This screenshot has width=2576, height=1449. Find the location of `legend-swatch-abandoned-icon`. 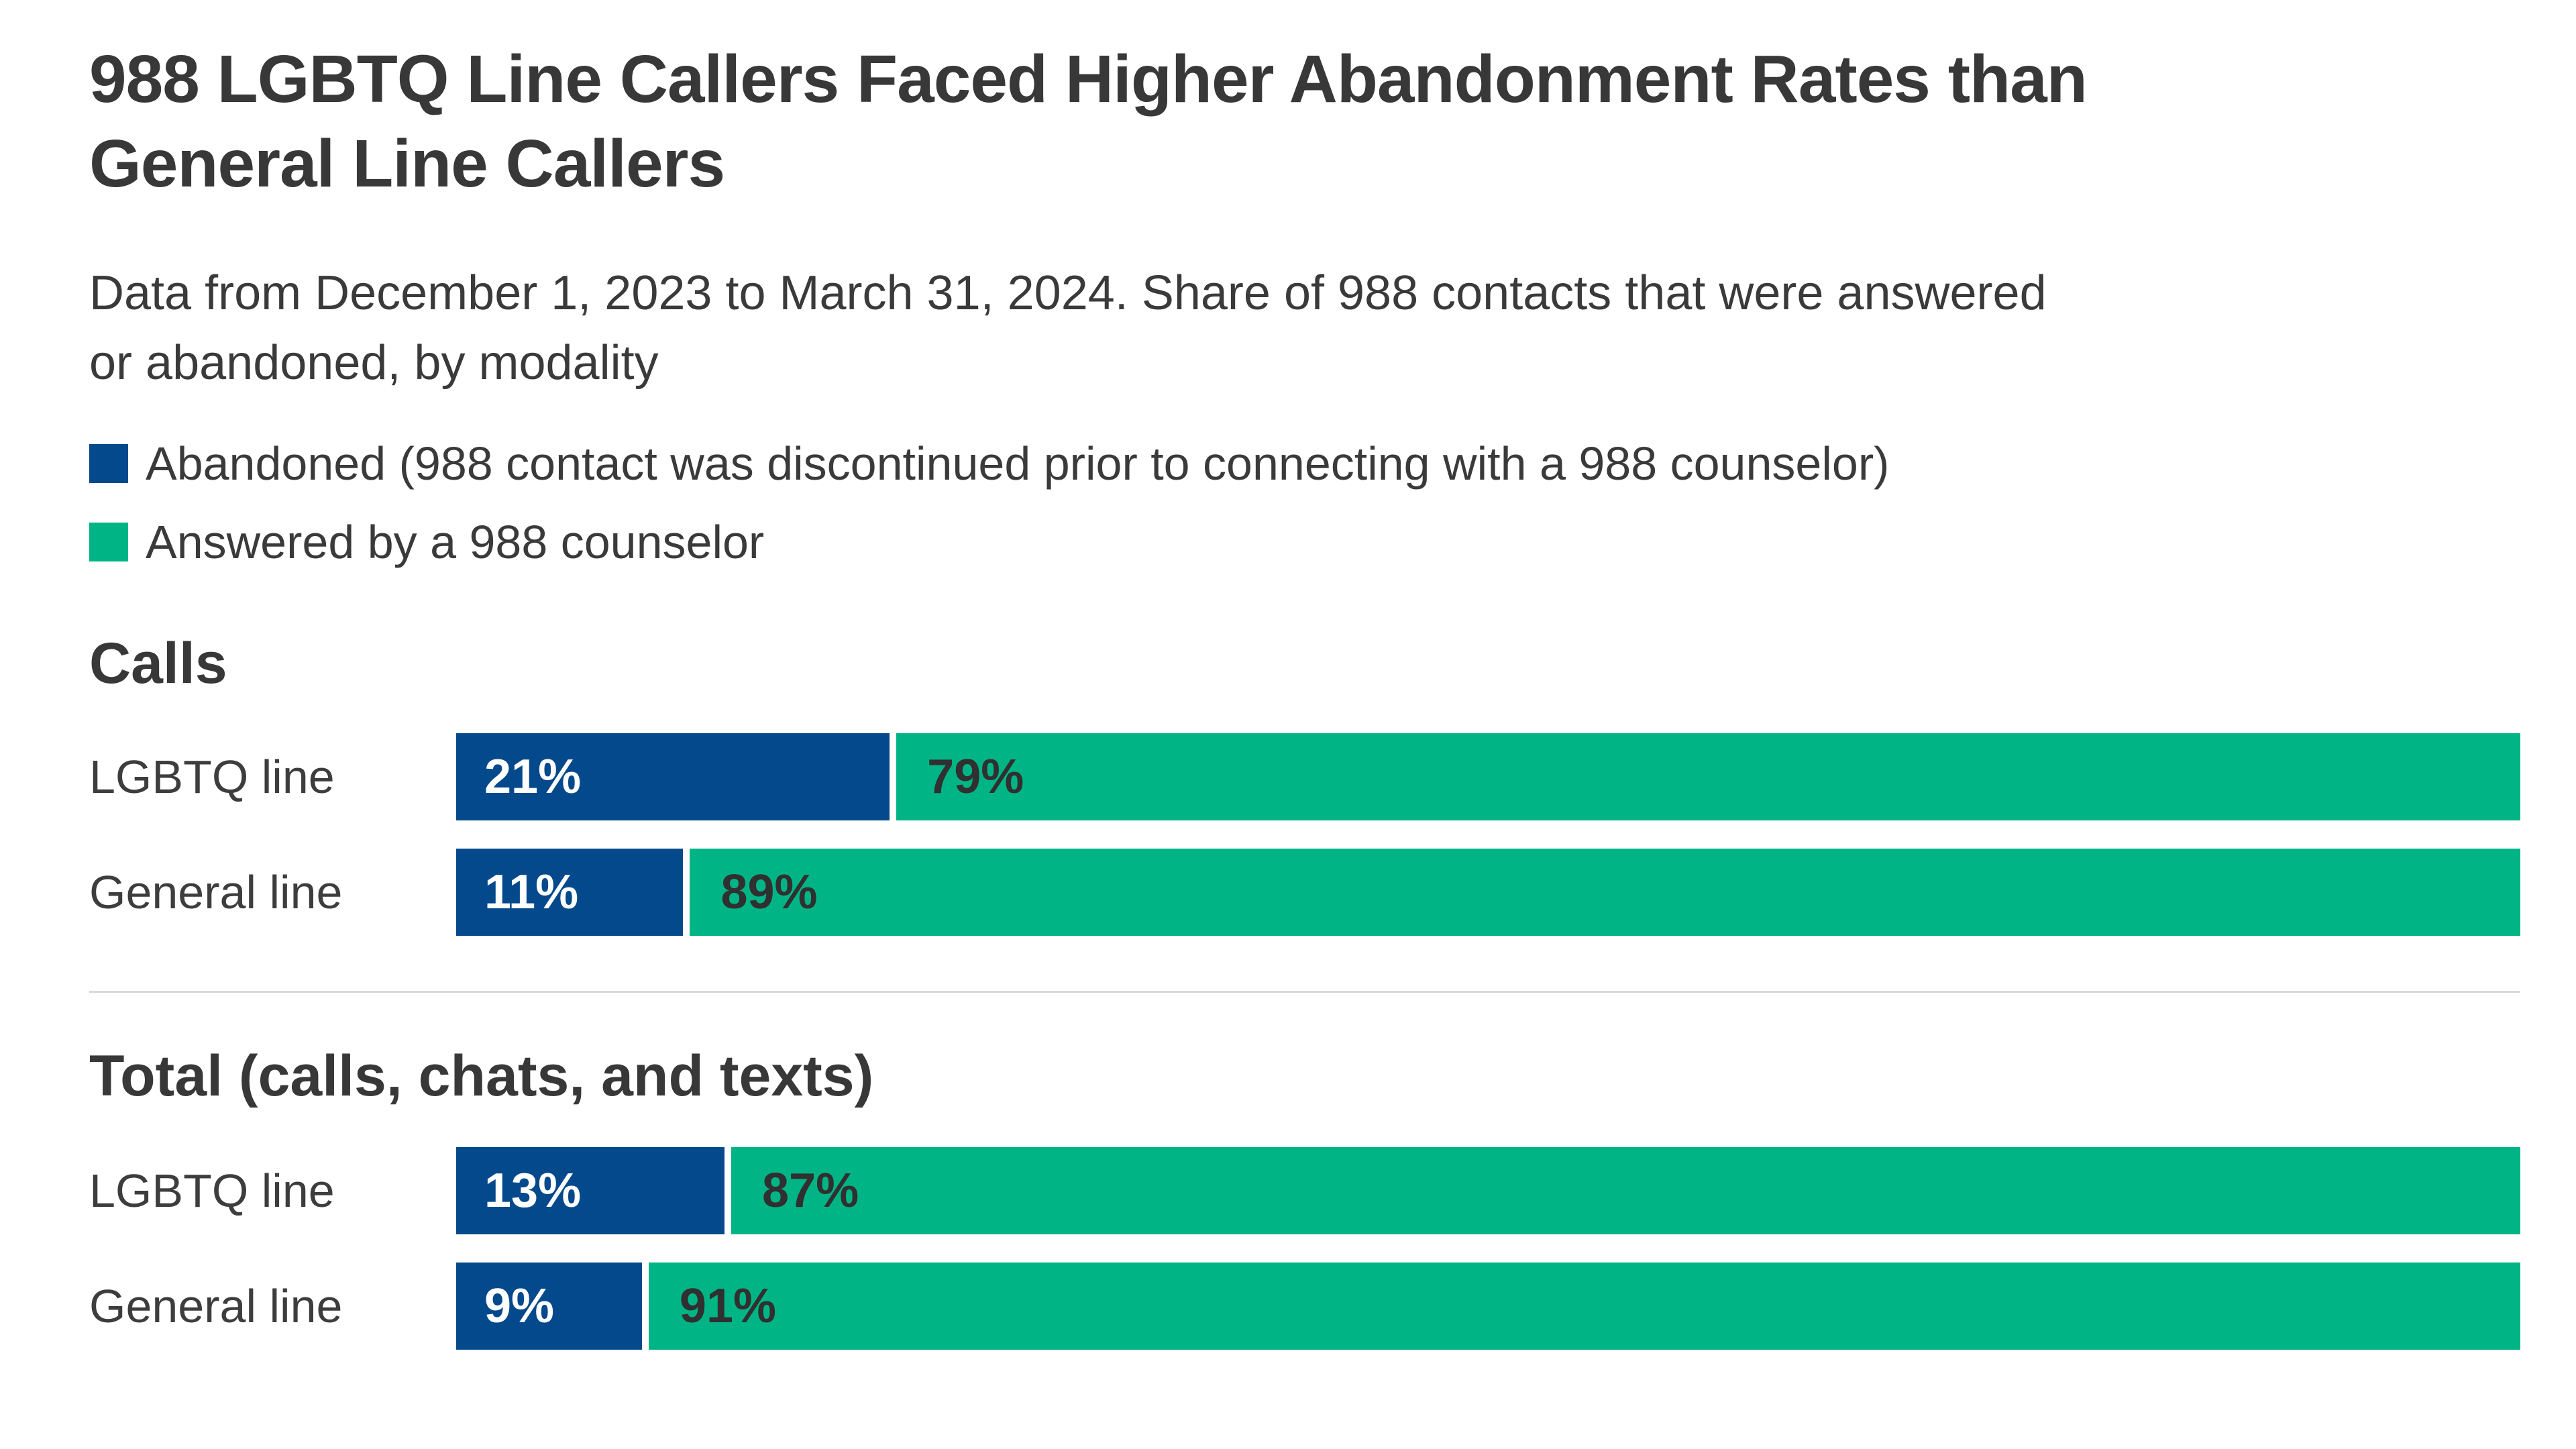

legend-swatch-abandoned-icon is located at coordinates (108, 464).